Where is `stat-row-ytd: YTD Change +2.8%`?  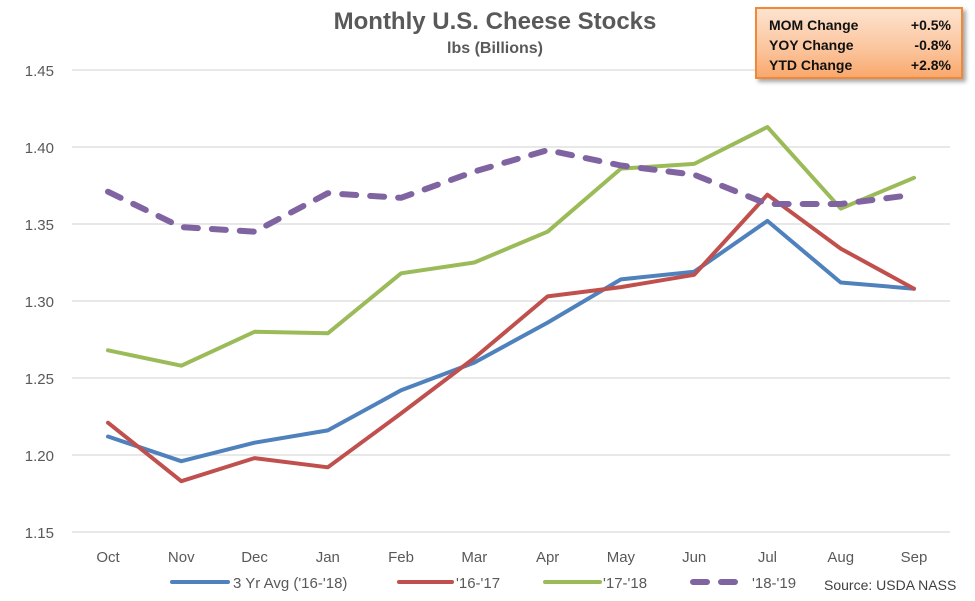
stat-row-ytd: YTD Change +2.8% is located at coordinates (860, 65).